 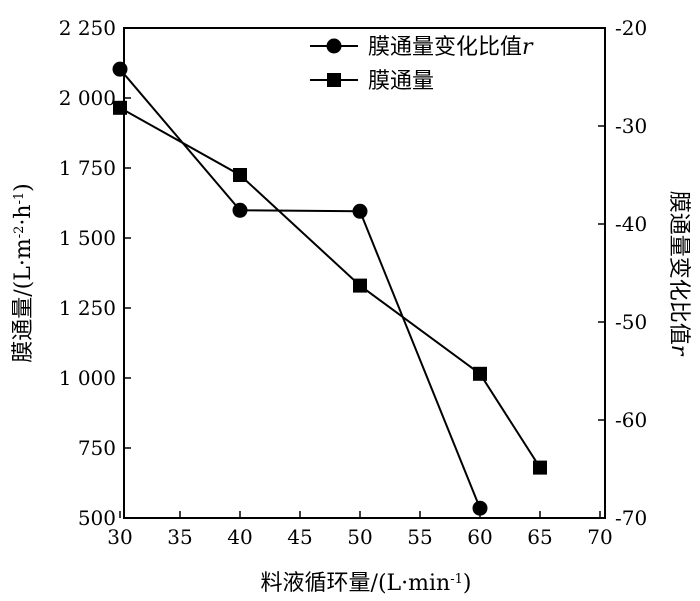 I want to click on y-left-axis-ticks: 500 750 1 000 1 250 1 500 1 750 2 000 2 250, so click(x=95, y=273).